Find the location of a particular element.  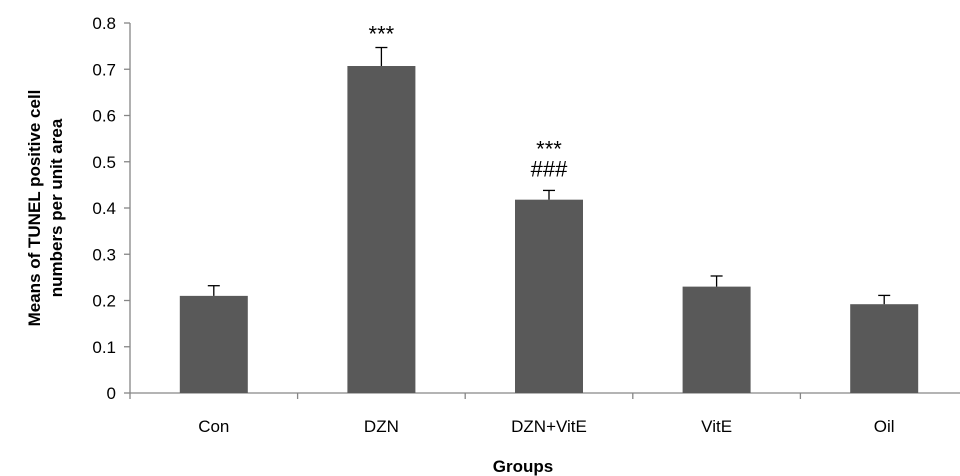

x-tick-label: DZN+VitE is located at coordinates (549, 426).